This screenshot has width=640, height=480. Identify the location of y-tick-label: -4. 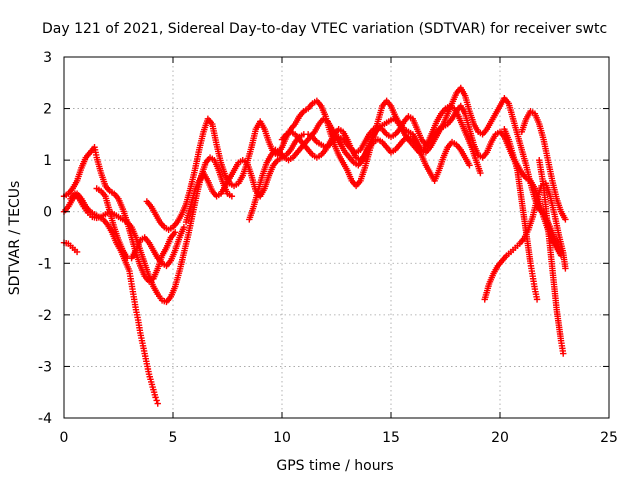
(45, 419).